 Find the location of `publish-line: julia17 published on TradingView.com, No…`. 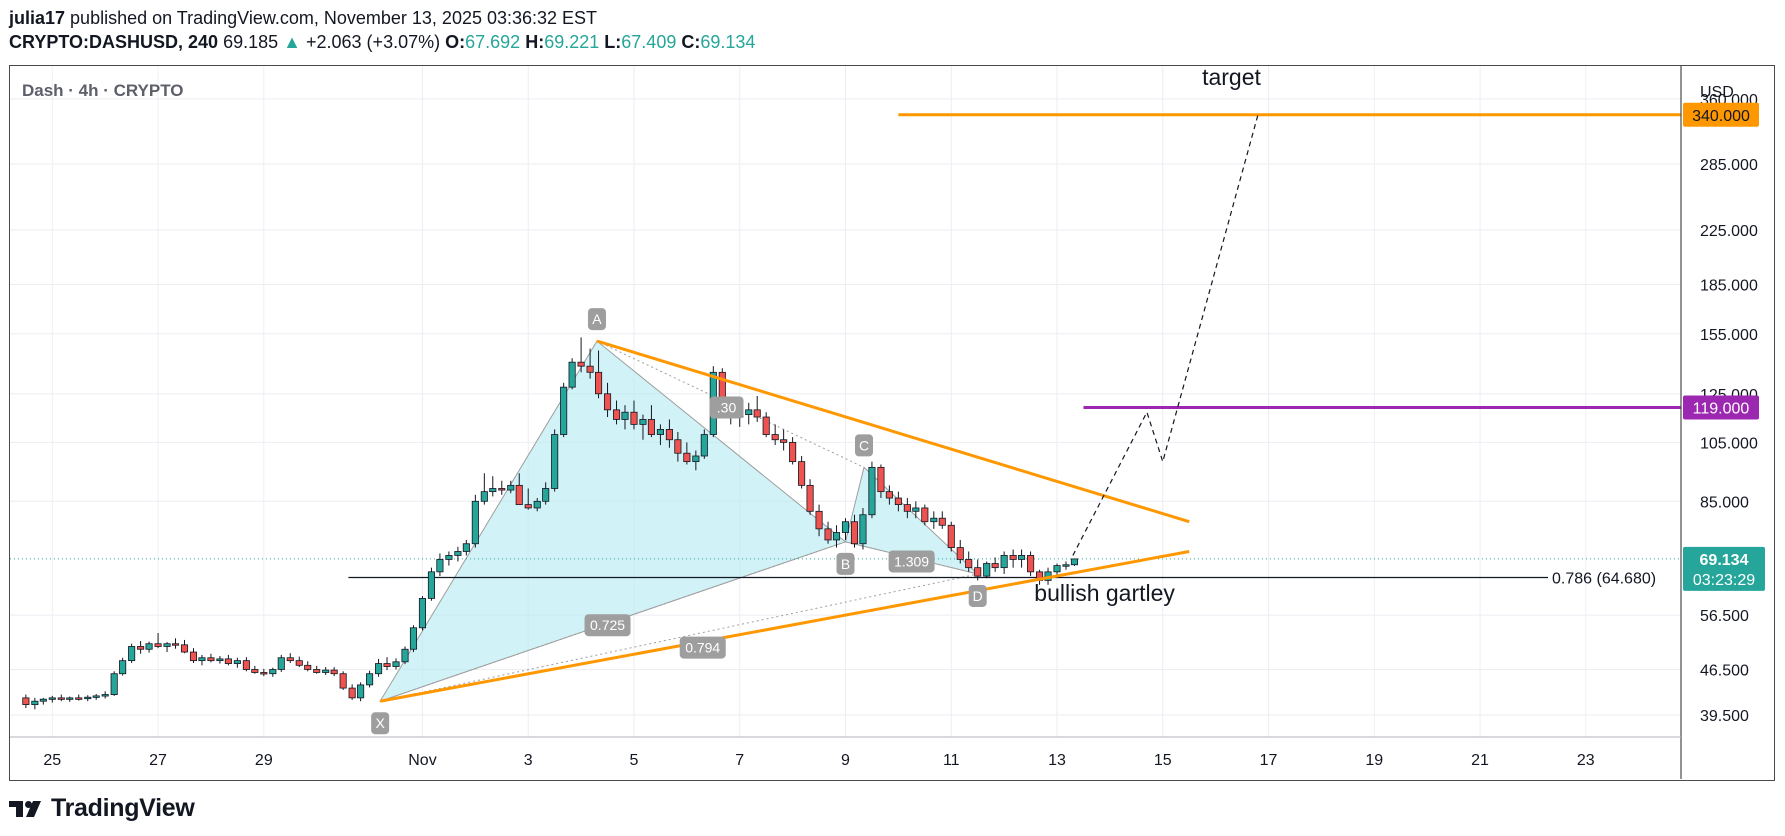

publish-line: julia17 published on TradingView.com, No… is located at coordinates (382, 18).